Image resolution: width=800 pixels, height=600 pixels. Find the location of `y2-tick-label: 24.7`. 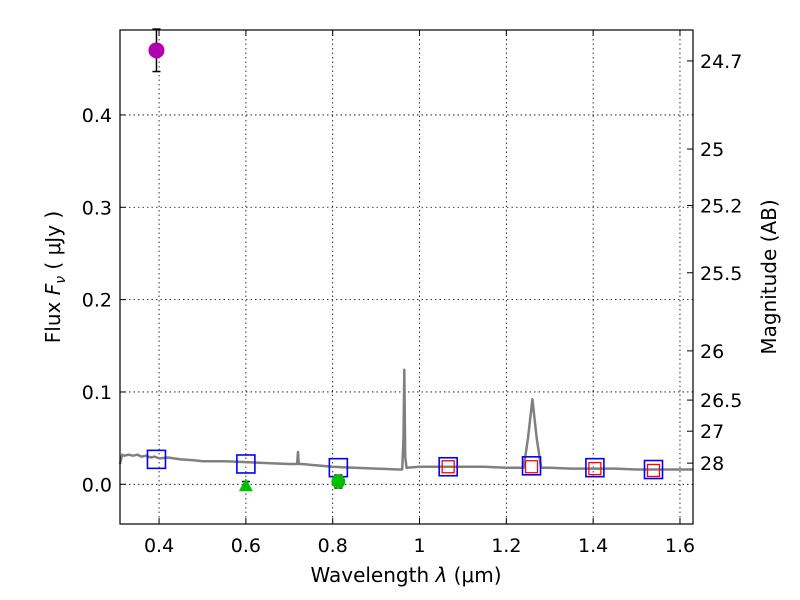

y2-tick-label: 24.7 is located at coordinates (721, 62).